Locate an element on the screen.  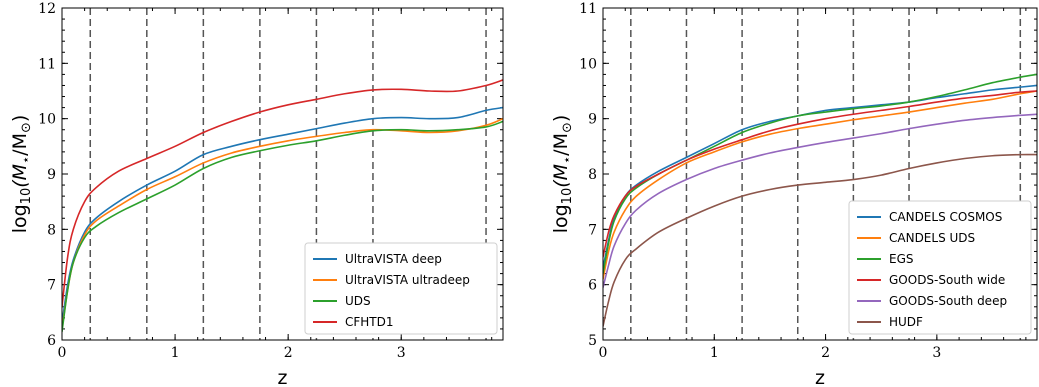
legend-label: CANDELS UDS is located at coordinates (932, 238).